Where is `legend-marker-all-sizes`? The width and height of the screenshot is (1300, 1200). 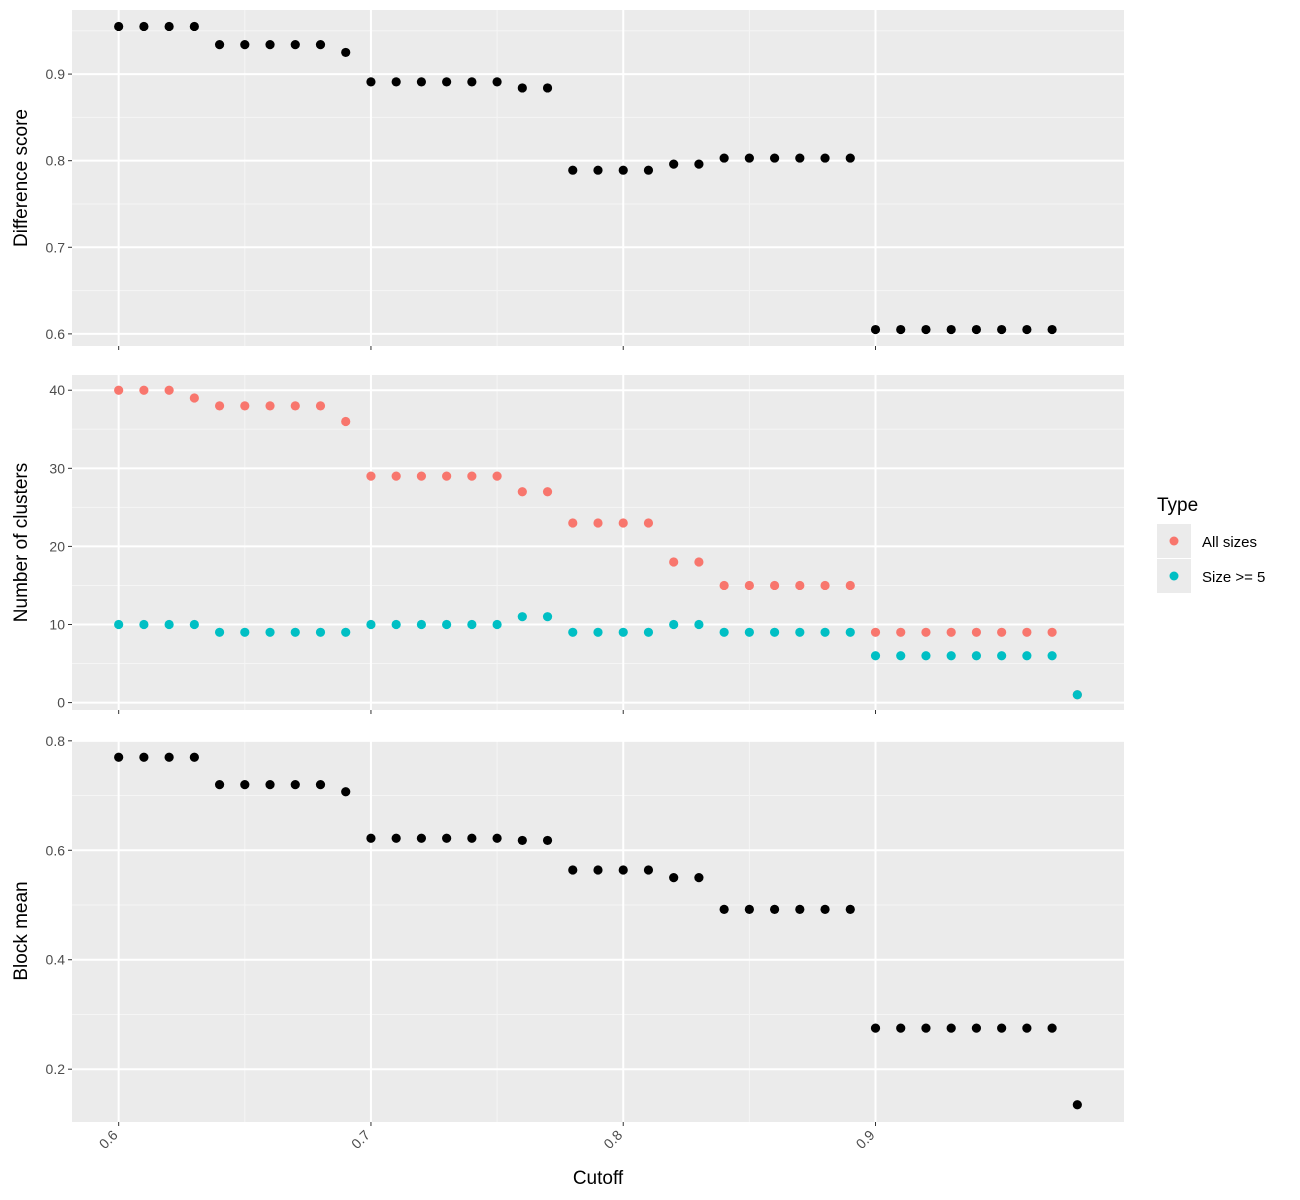
legend-marker-all-sizes is located at coordinates (1174, 541).